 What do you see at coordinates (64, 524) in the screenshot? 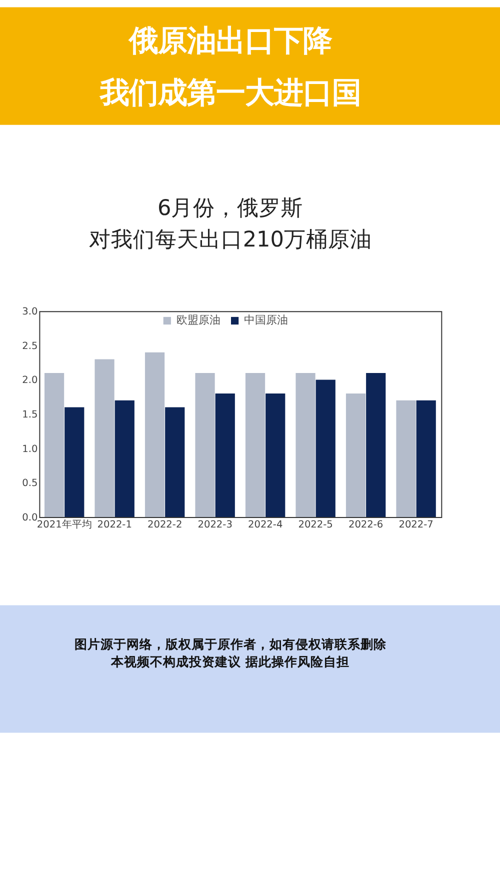
I see `x-tick-label: 2021年平均` at bounding box center [64, 524].